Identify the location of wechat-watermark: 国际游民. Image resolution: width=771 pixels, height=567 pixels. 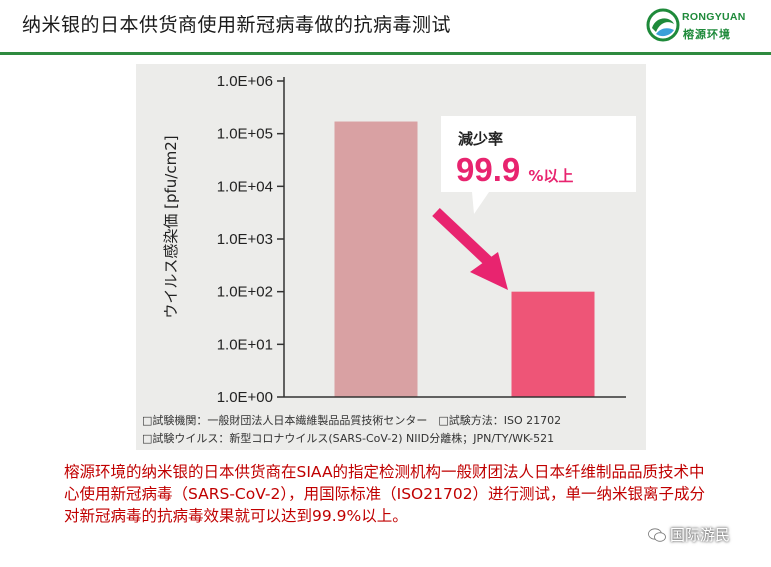
(689, 535).